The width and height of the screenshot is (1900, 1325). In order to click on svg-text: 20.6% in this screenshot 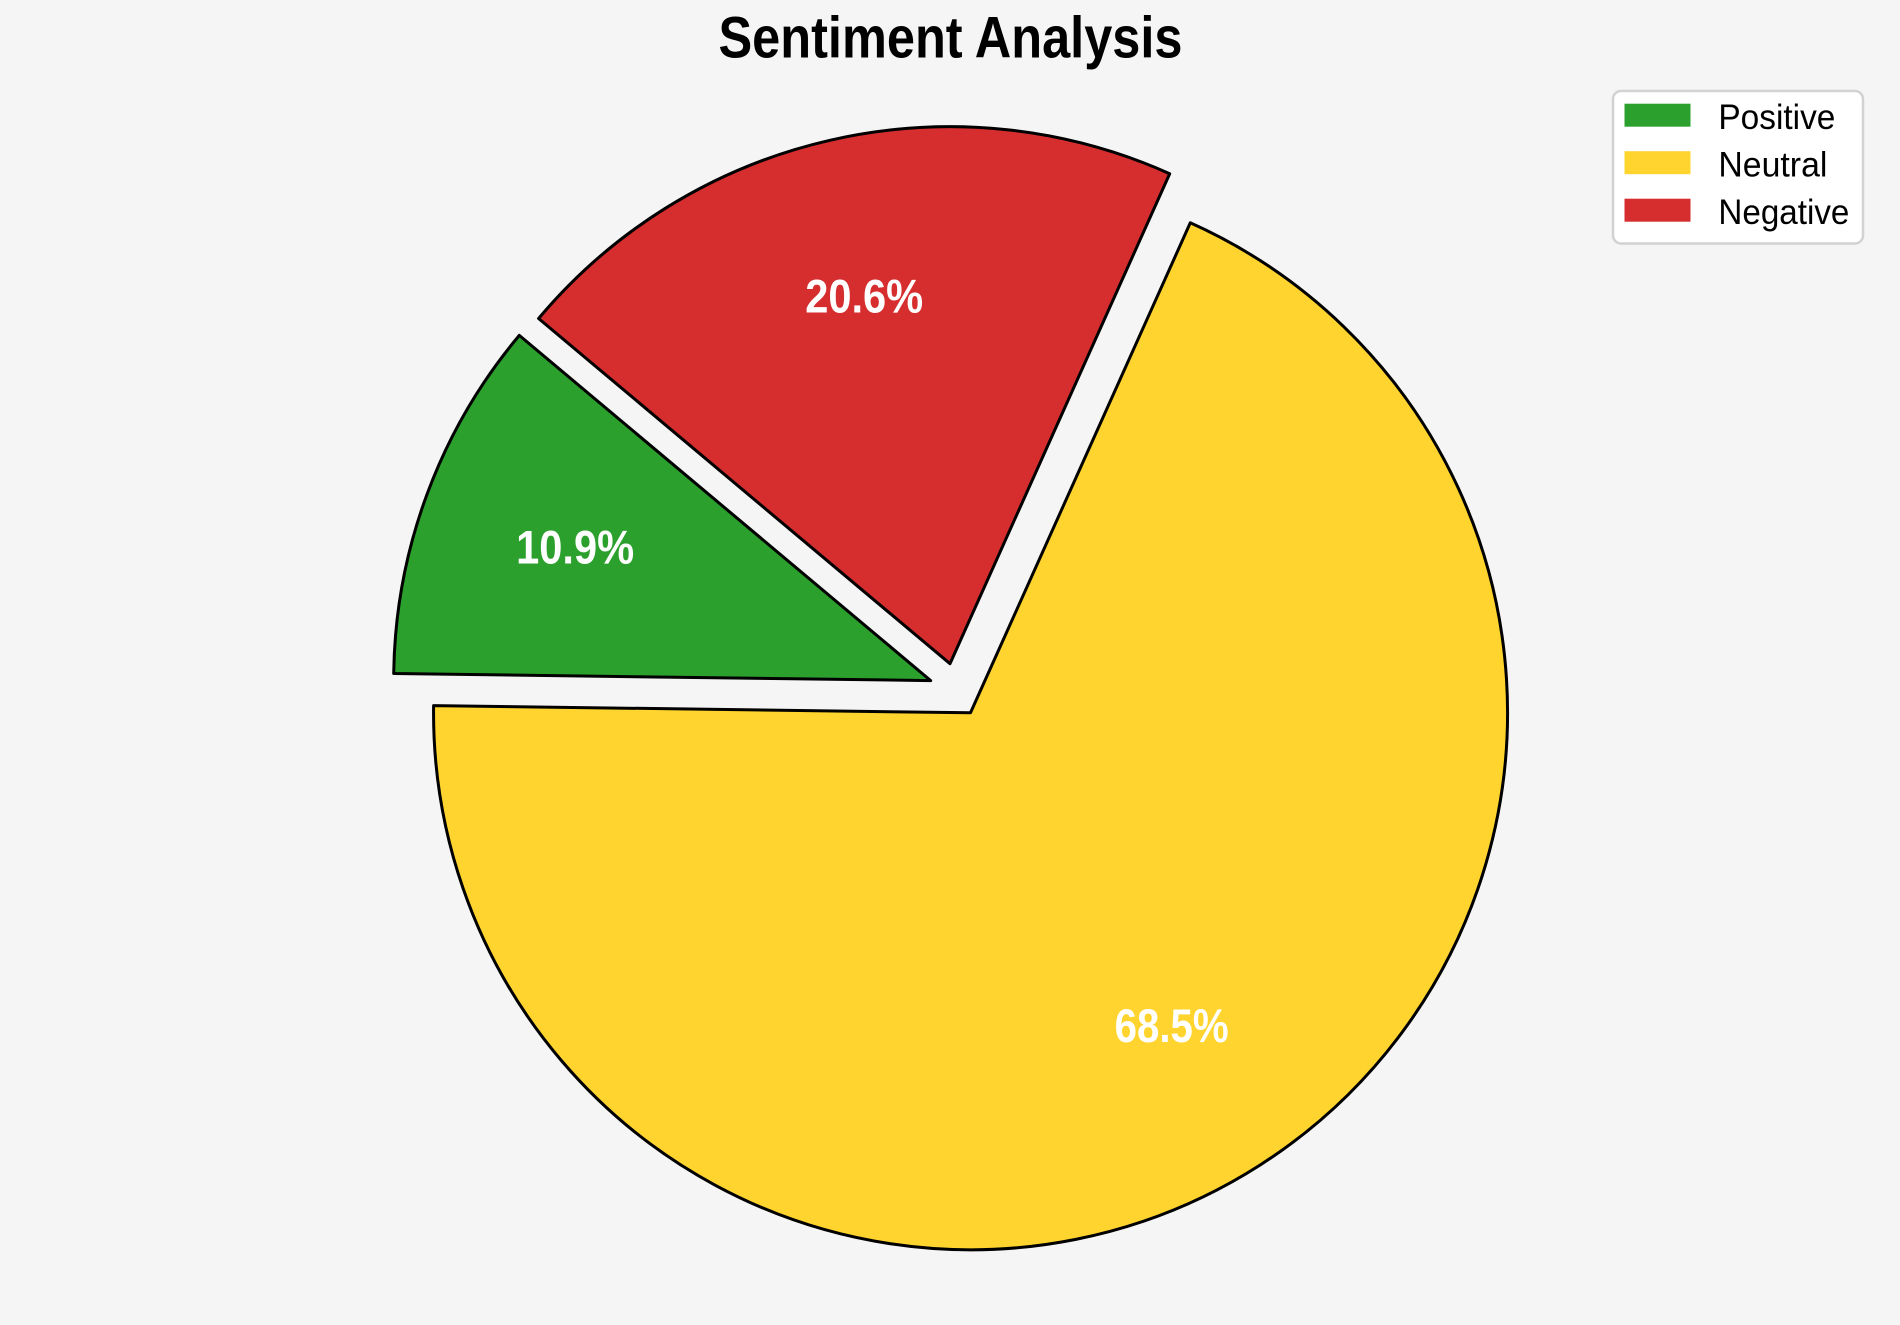, I will do `click(864, 297)`.